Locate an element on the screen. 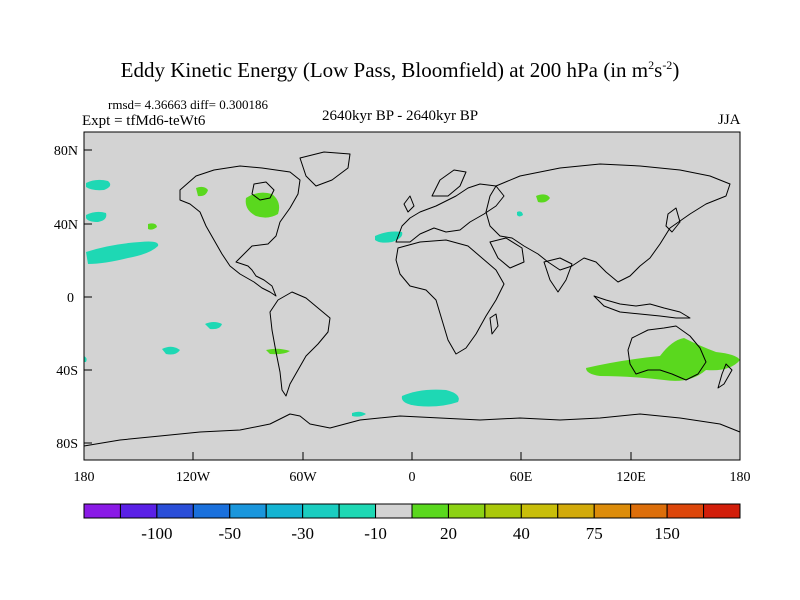  season-label: JJA is located at coordinates (729, 120).